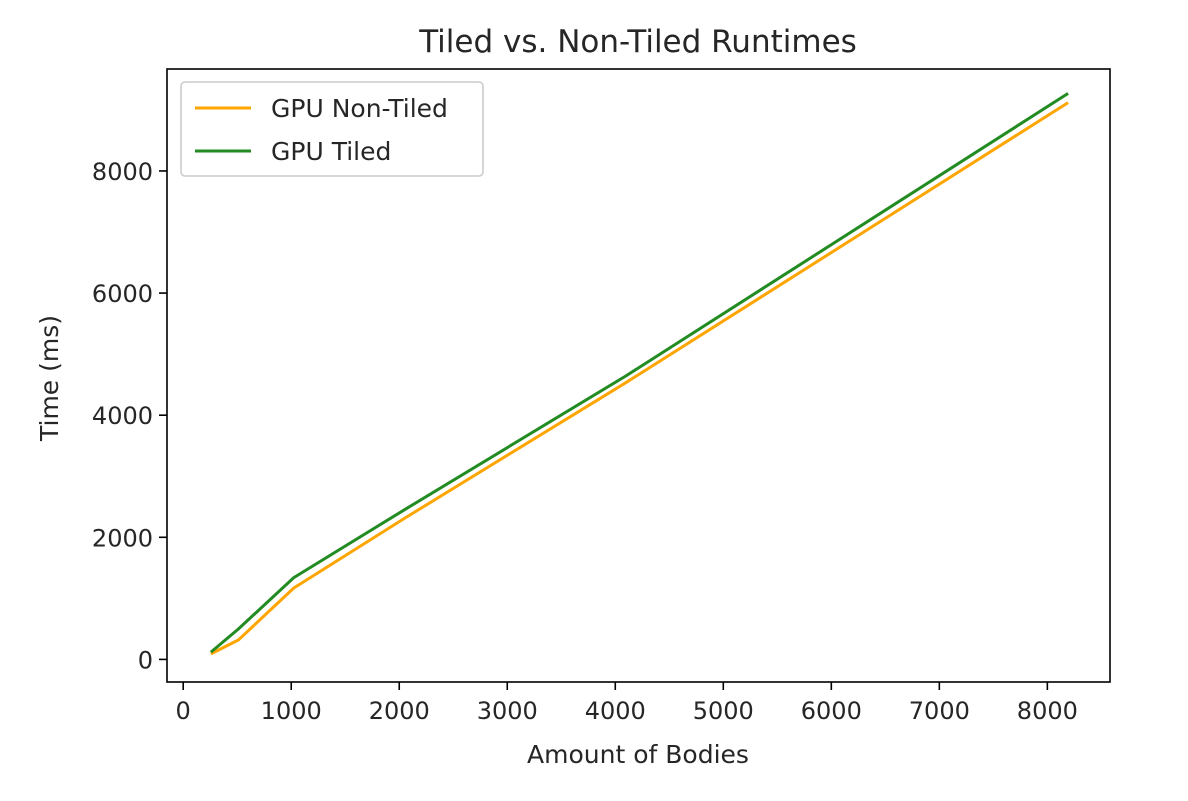  What do you see at coordinates (637, 42) in the screenshot?
I see `chart-title: Tiled vs. Non-Tiled Runtimes` at bounding box center [637, 42].